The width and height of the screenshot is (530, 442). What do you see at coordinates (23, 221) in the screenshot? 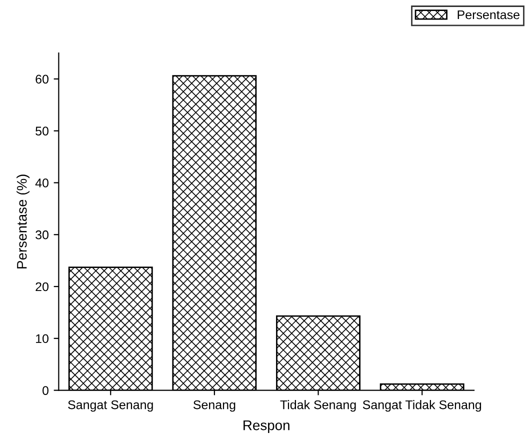
I see `y-axis-title: Persentase (%)` at bounding box center [23, 221].